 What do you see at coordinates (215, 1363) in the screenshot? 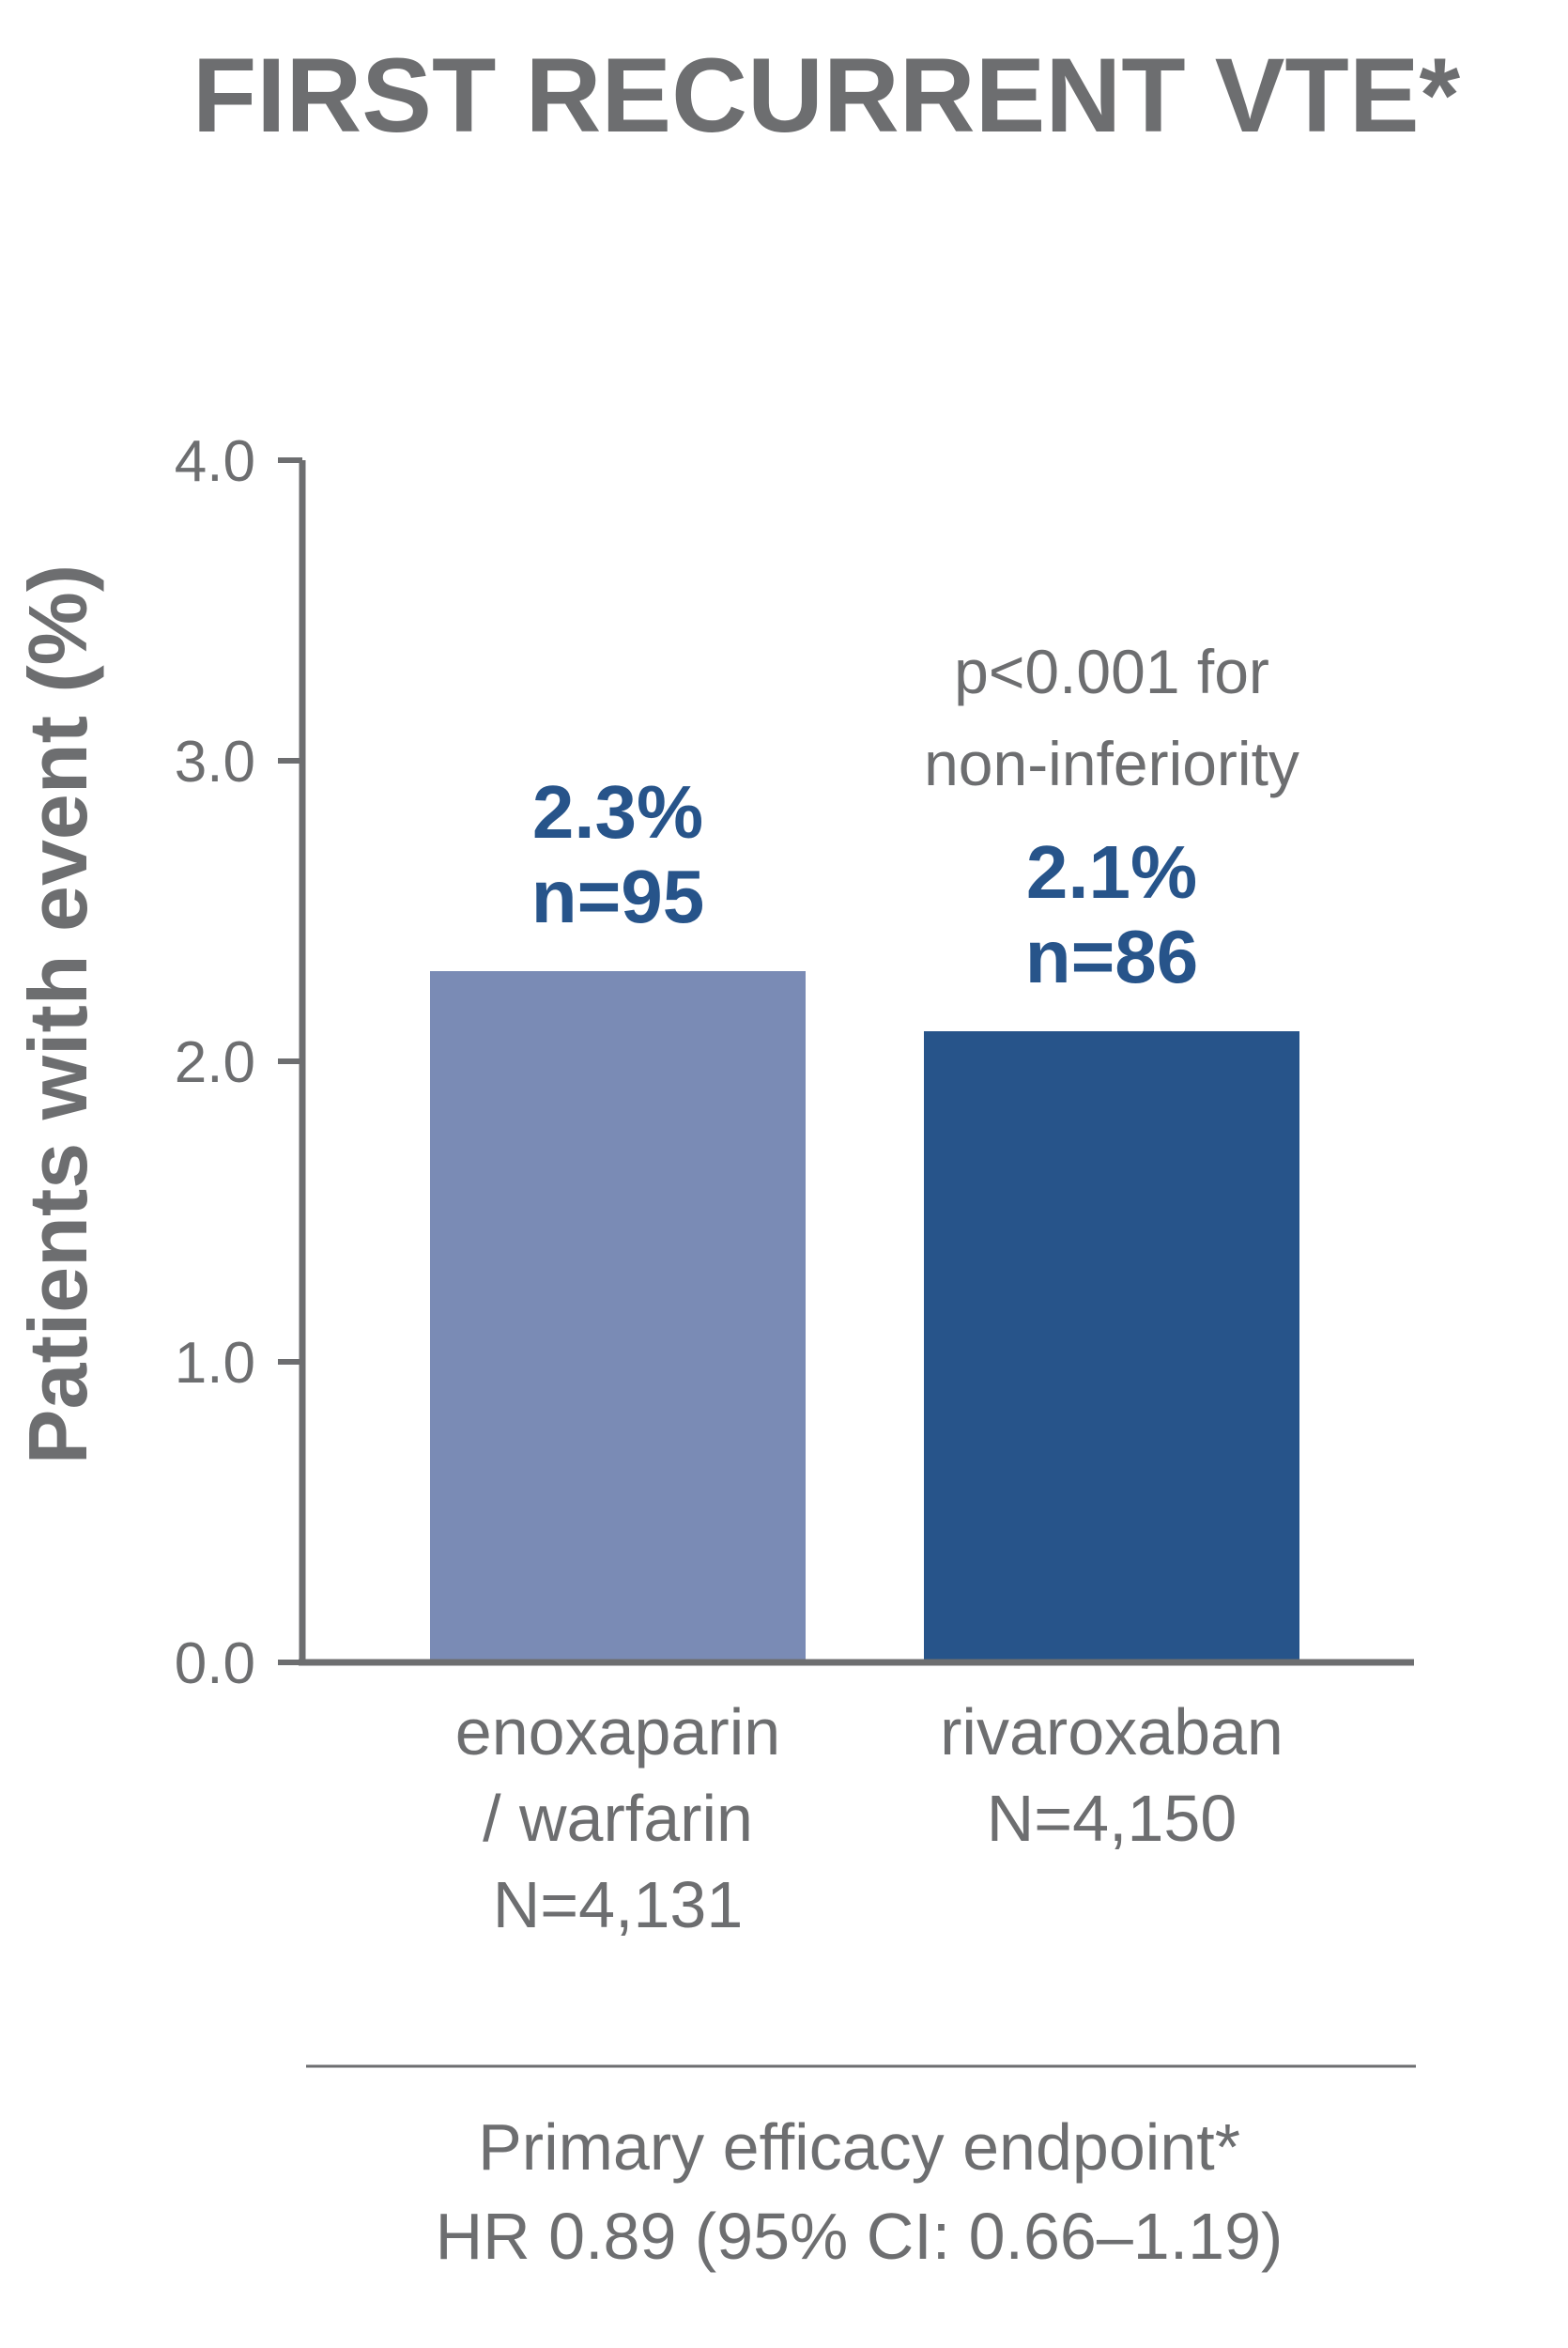
I see `y-tick-label: 1.0` at bounding box center [215, 1363].